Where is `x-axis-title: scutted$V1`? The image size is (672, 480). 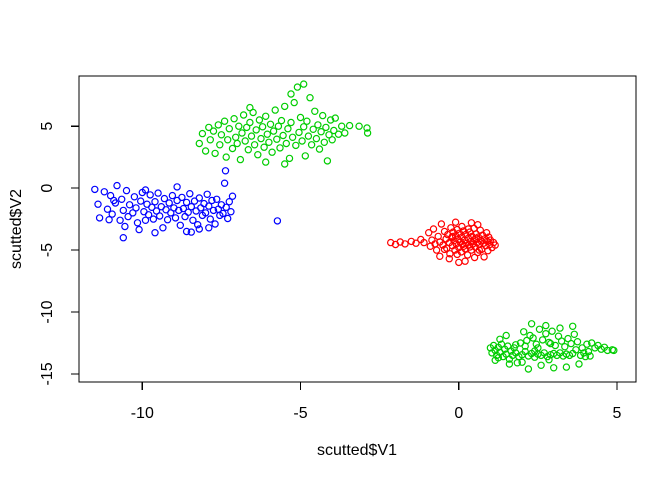 x-axis-title: scutted$V1 is located at coordinates (357, 450).